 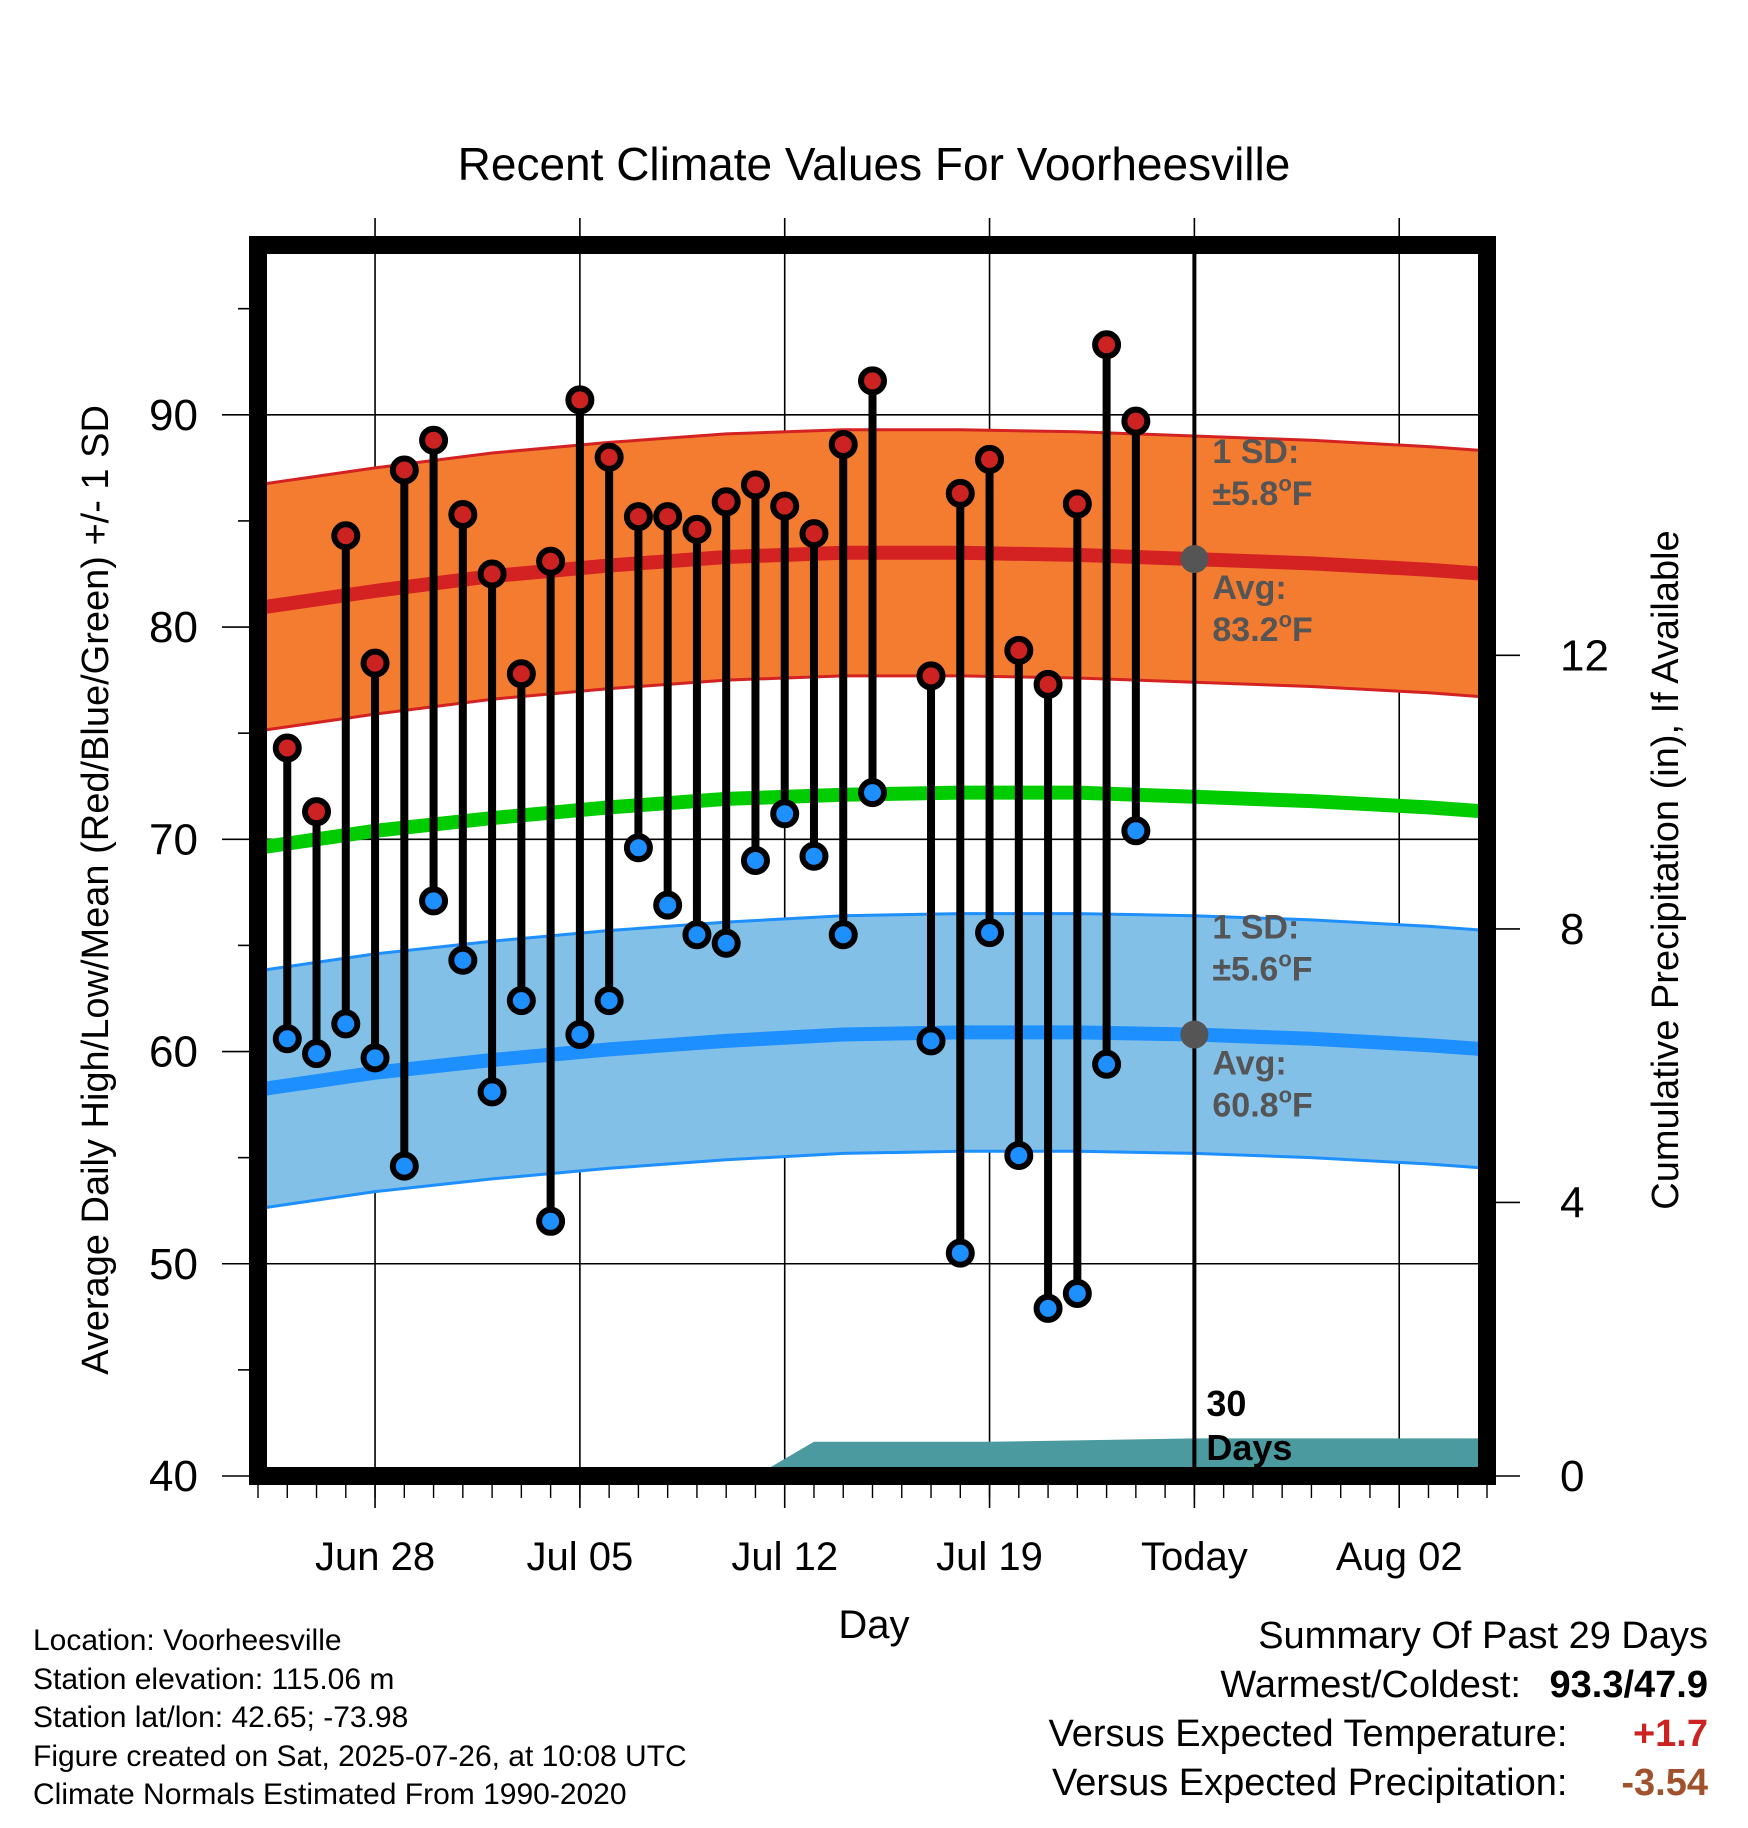 What do you see at coordinates (1194, 1034) in the screenshot?
I see `low-avg-marker` at bounding box center [1194, 1034].